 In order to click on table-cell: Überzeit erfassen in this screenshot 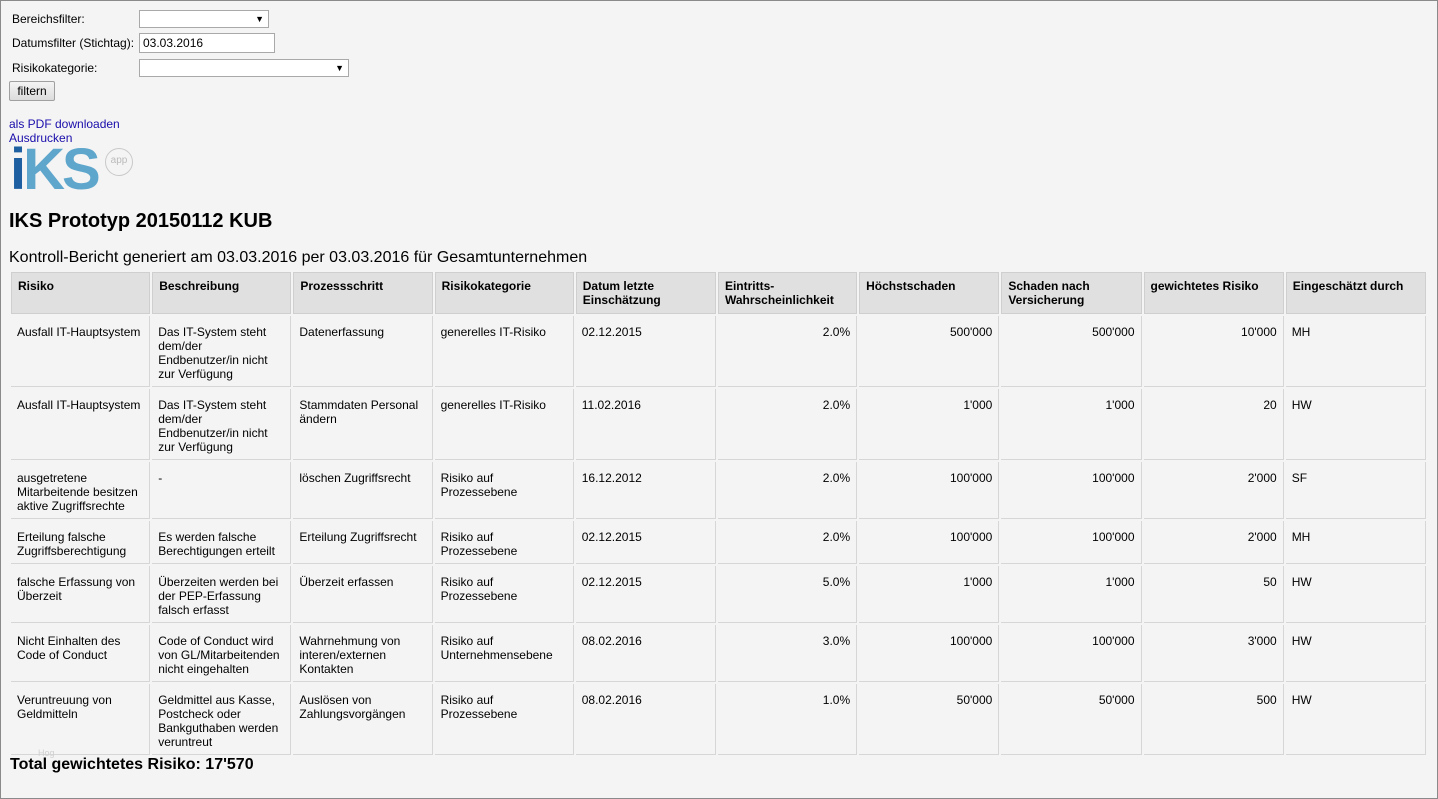, I will do `click(363, 594)`.